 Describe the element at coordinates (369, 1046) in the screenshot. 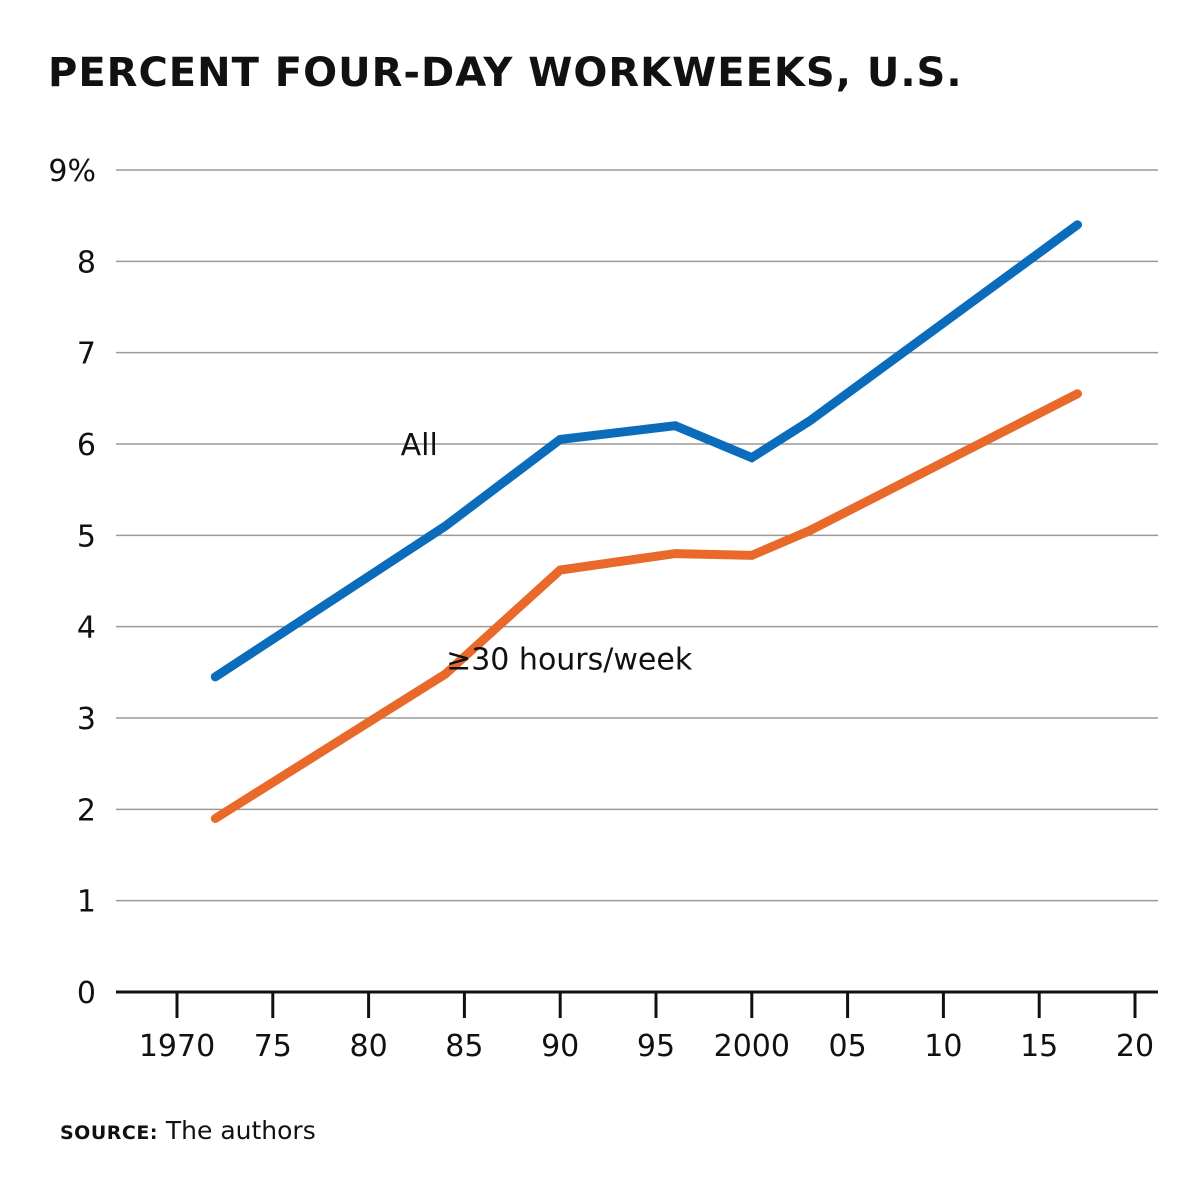

I see `x-tick-label: 80` at that location.